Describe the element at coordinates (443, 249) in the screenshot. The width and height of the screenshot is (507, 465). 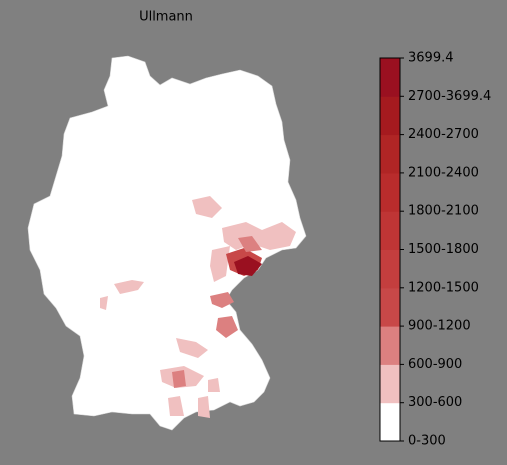
I see `legend-label: 1500-1800` at that location.